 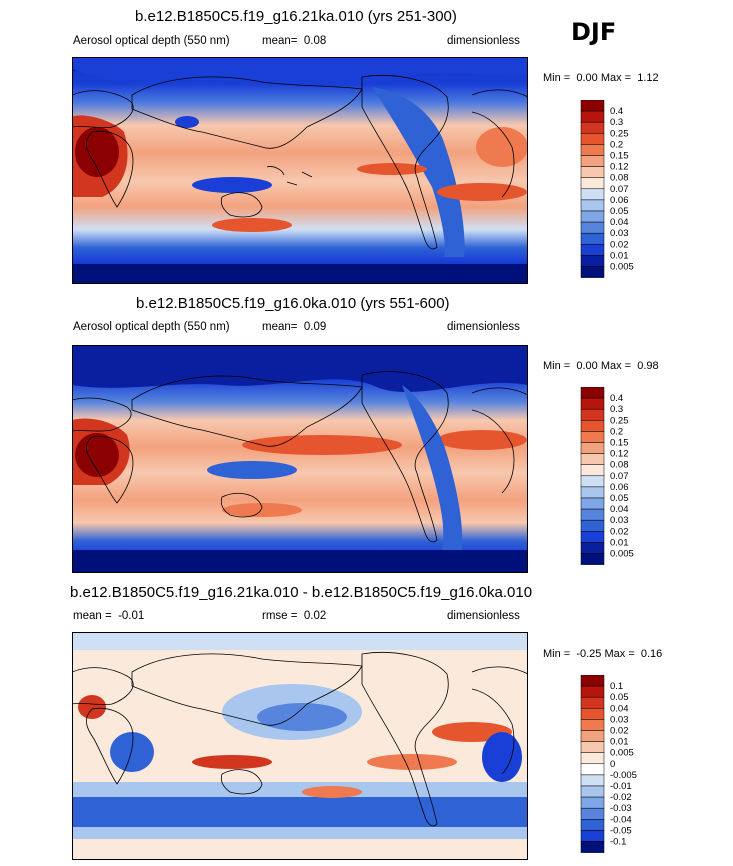 I want to click on colorbar-2-label-7: 0.07, so click(x=619, y=476).